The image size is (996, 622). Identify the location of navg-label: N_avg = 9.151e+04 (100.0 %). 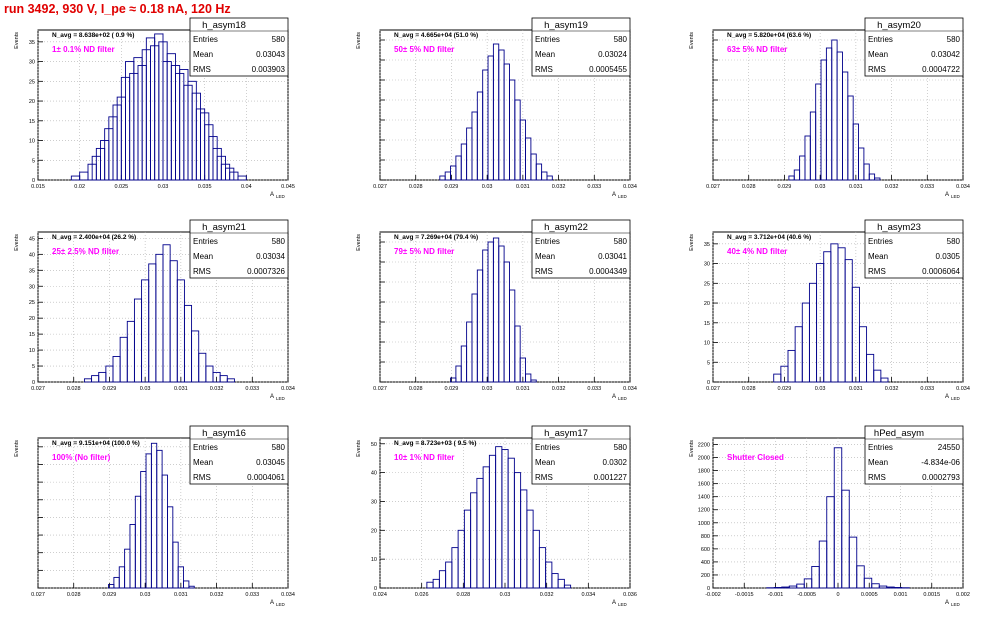
(96, 443).